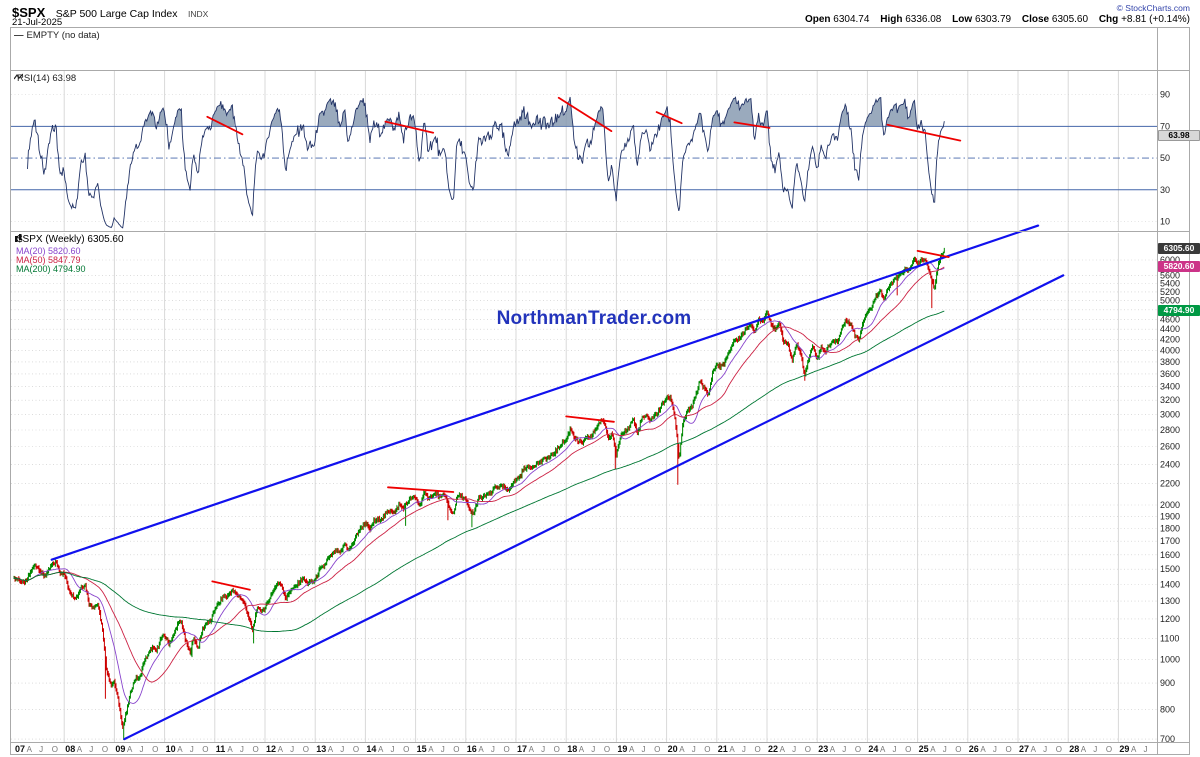 The width and height of the screenshot is (1200, 757). I want to click on svg-text: 17, so click(522, 749).